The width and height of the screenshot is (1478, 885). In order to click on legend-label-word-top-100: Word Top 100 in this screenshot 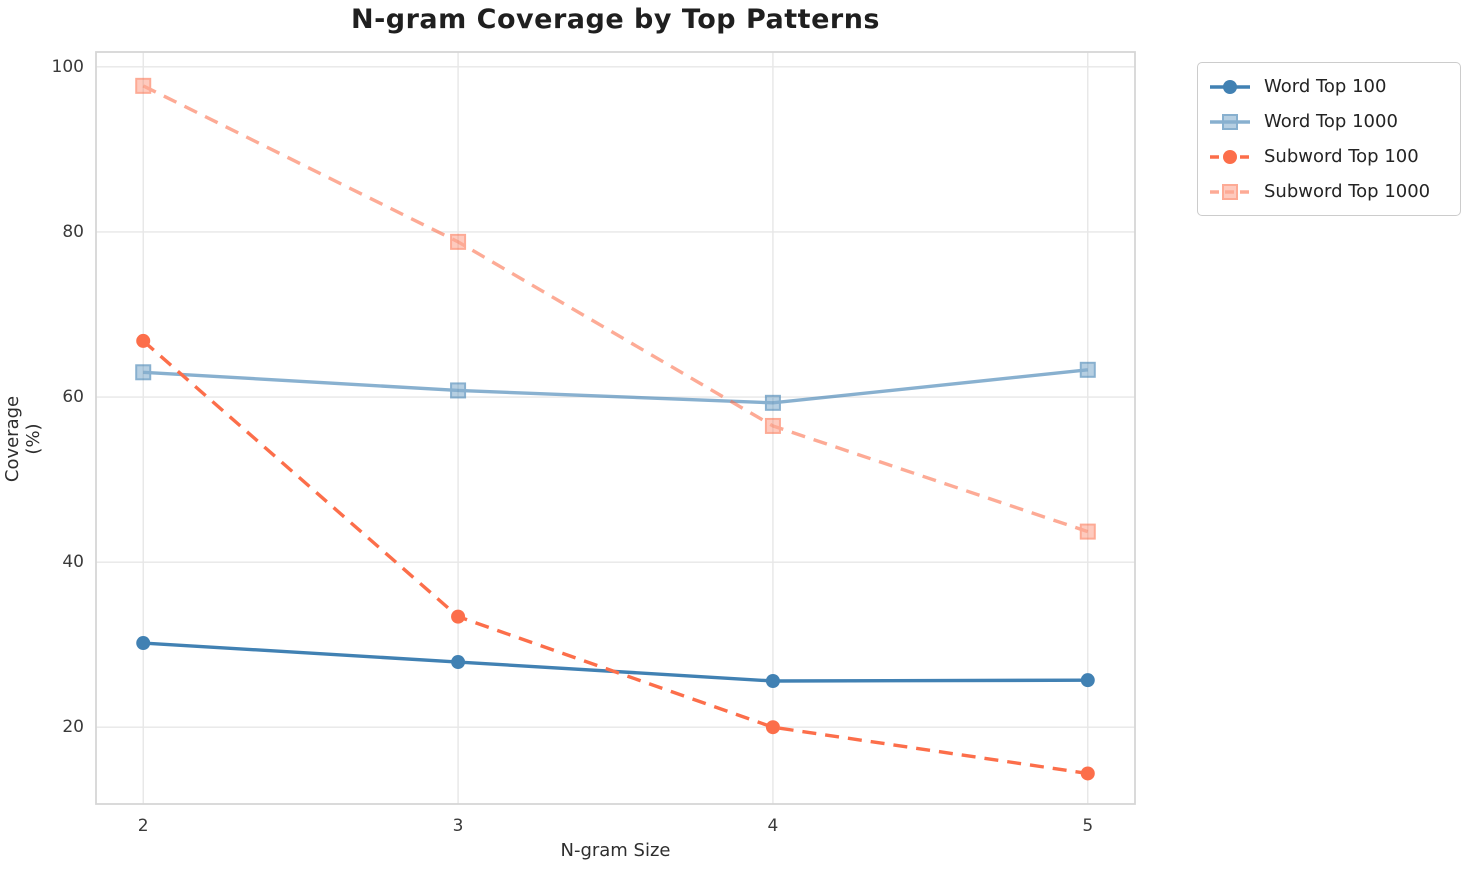, I will do `click(1325, 86)`.